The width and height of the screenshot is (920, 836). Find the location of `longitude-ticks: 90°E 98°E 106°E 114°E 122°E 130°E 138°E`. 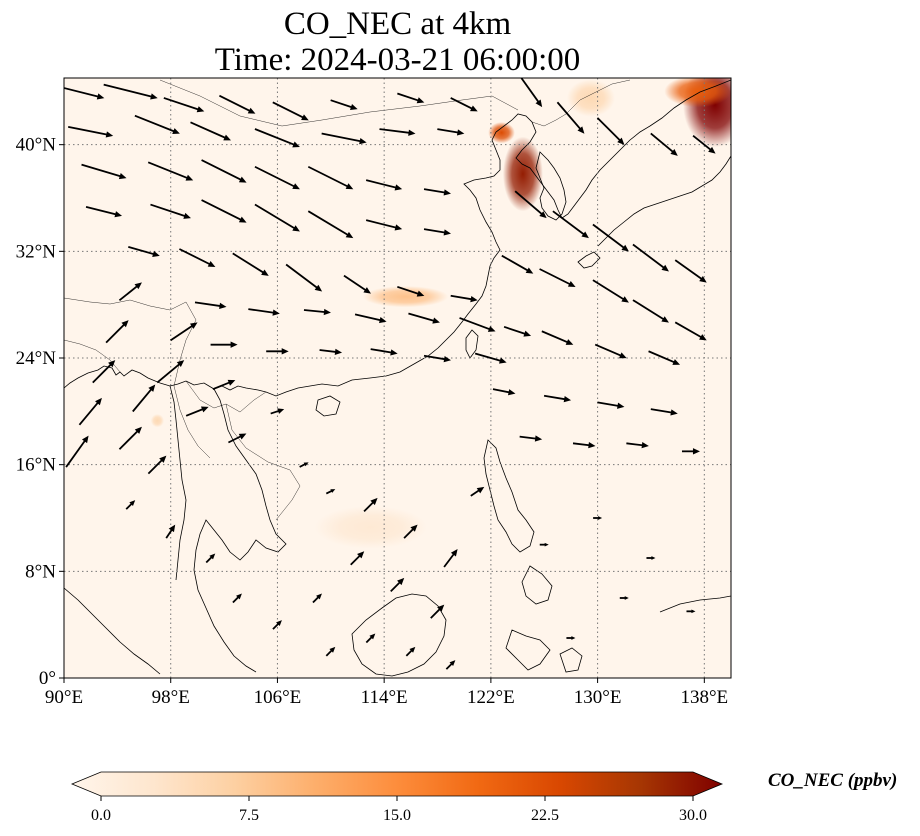

longitude-ticks: 90°E 98°E 106°E 114°E 122°E 130°E 138°E is located at coordinates (386, 693).